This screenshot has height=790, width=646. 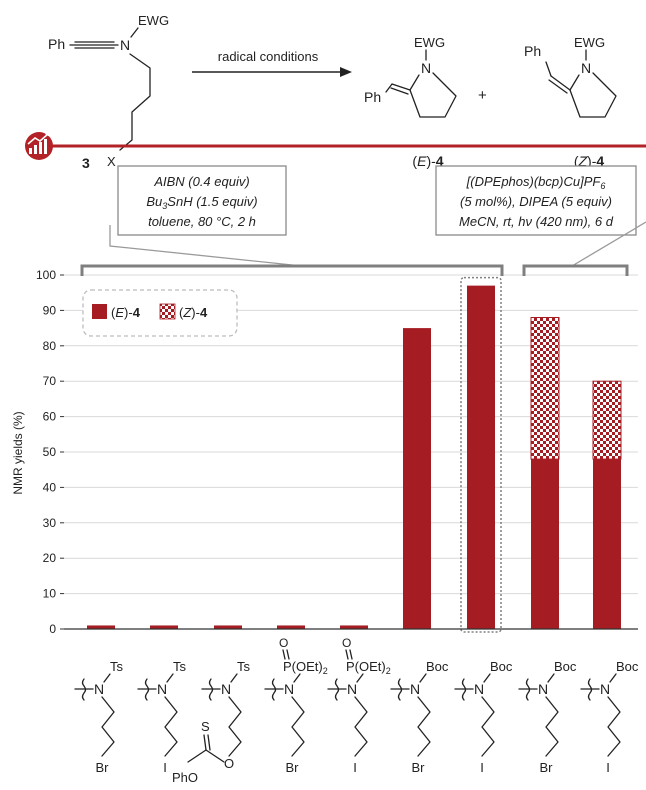 I want to click on product-z-ring, so click(x=593, y=95).